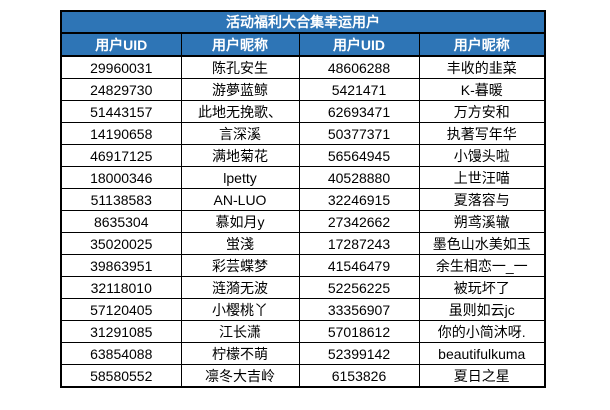 This screenshot has height=410, width=610. What do you see at coordinates (359, 265) in the screenshot?
I see `uid-cell: 41546479` at bounding box center [359, 265].